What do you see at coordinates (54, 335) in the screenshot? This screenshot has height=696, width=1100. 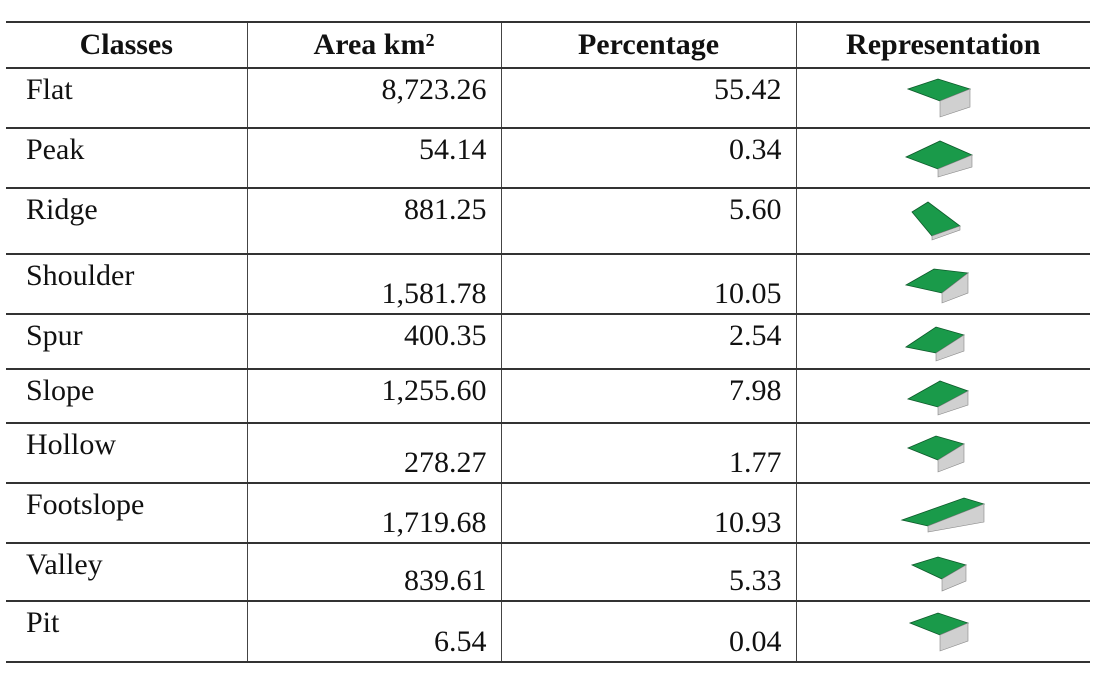 I see `class-name: Spur` at bounding box center [54, 335].